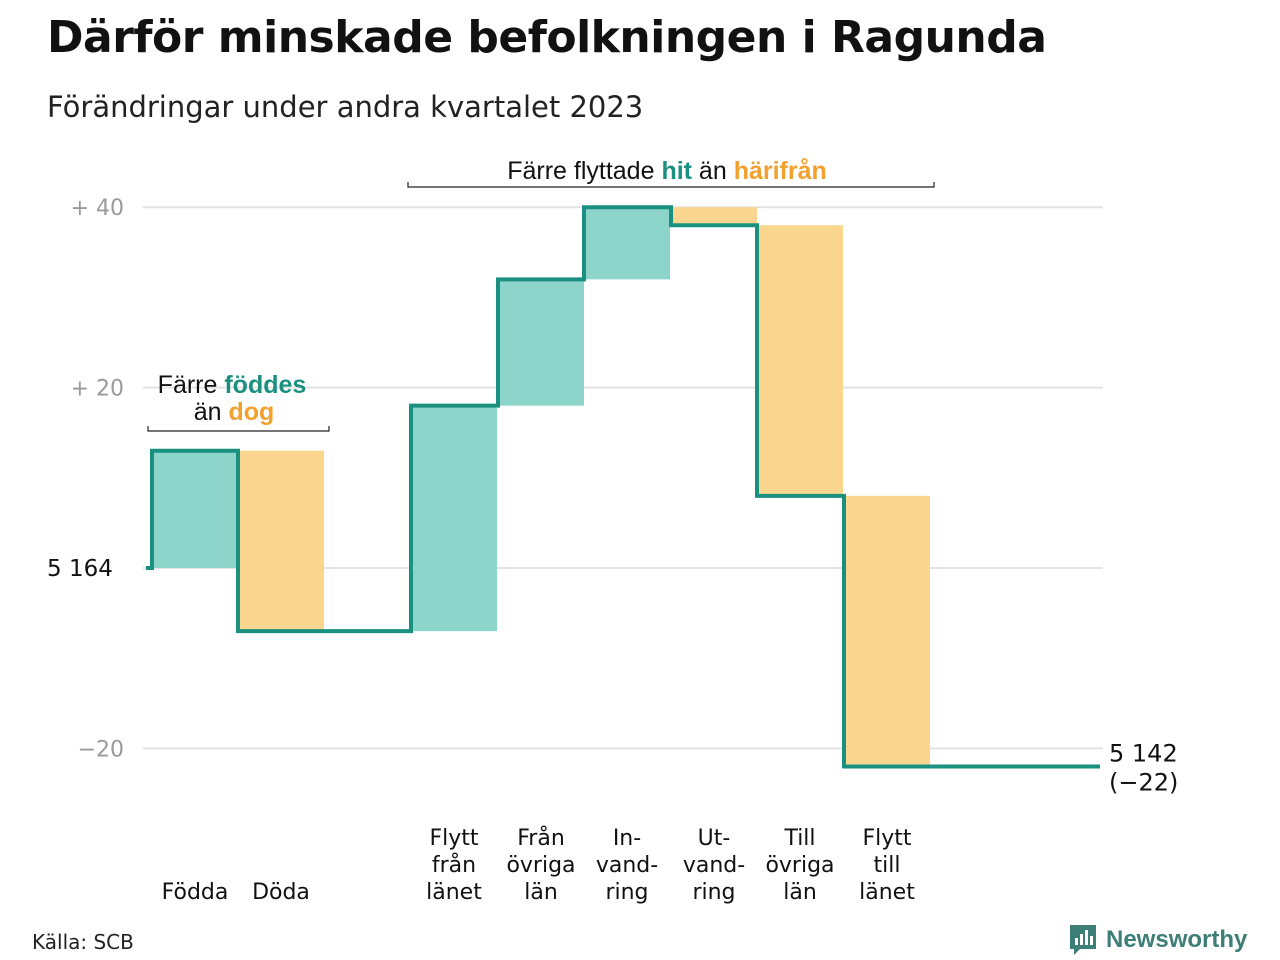 The image size is (1280, 960). What do you see at coordinates (1143, 753) in the screenshot?
I see `end-value-label: 5 142` at bounding box center [1143, 753].